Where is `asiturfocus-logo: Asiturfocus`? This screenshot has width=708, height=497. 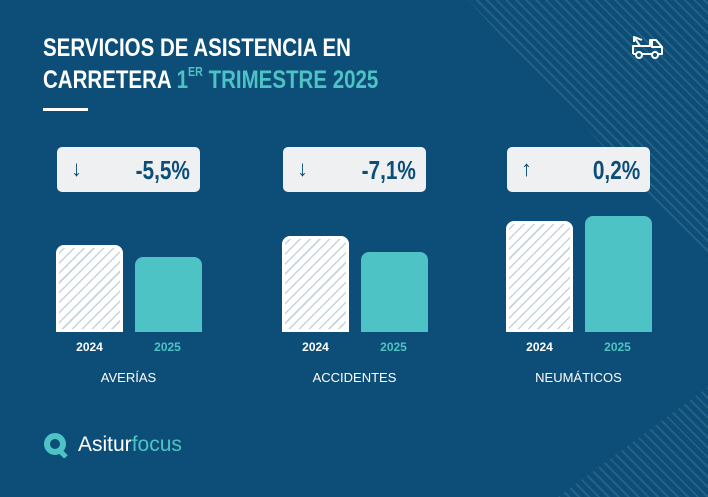 asiturfocus-logo: Asiturfocus is located at coordinates (112, 445).